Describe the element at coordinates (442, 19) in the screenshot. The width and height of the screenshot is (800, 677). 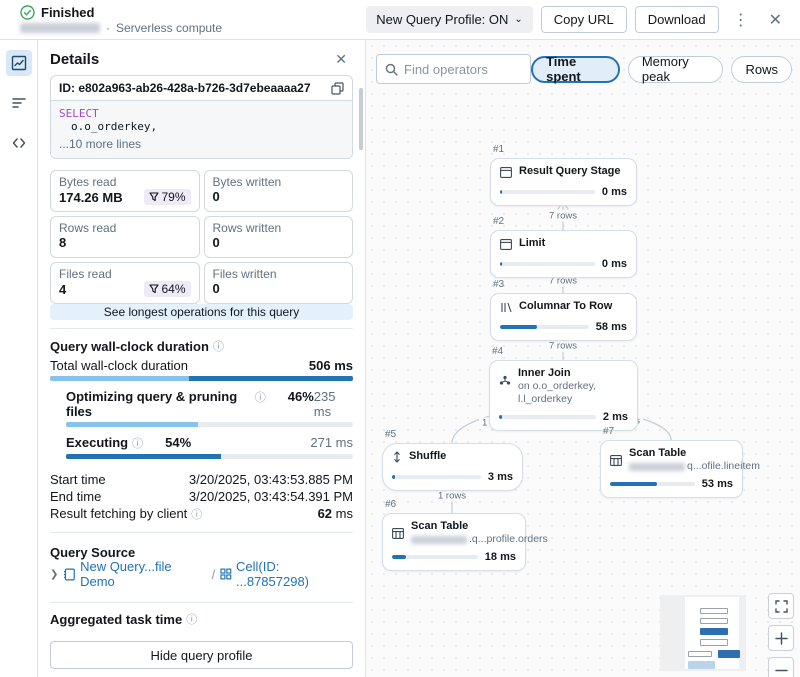
I see `profile-toggle-label: New Query Profile: ON` at that location.